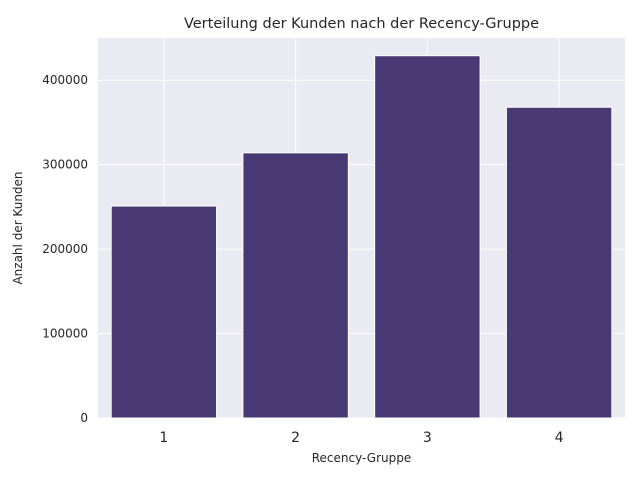 The width and height of the screenshot is (640, 480). I want to click on y-tick-label: 200000, so click(65, 249).